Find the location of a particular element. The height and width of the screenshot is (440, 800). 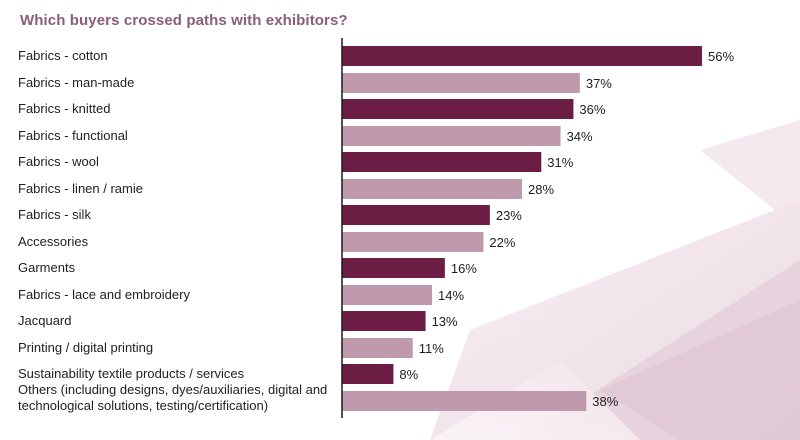

category-label: Garments is located at coordinates (47, 267).